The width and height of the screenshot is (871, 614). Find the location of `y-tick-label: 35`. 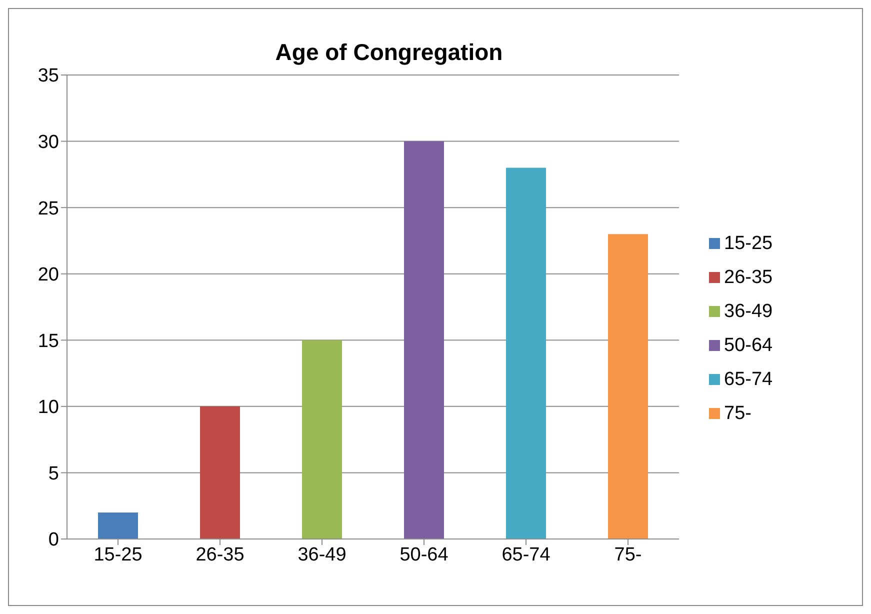

y-tick-label: 35 is located at coordinates (48, 76).